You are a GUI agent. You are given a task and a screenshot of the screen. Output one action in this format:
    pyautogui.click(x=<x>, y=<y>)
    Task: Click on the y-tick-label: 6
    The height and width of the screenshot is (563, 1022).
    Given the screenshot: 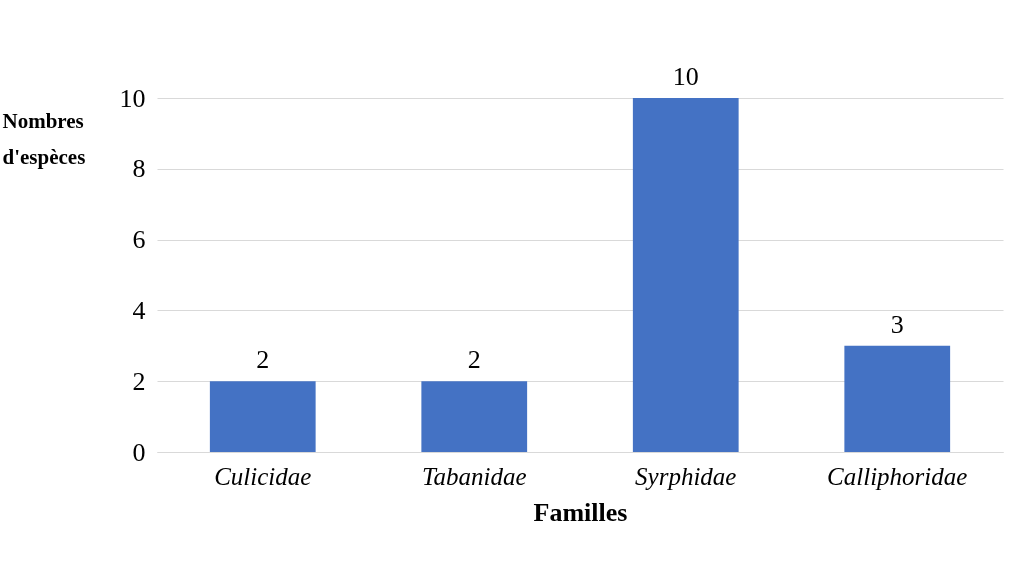 What is the action you would take?
    pyautogui.click(x=139, y=240)
    